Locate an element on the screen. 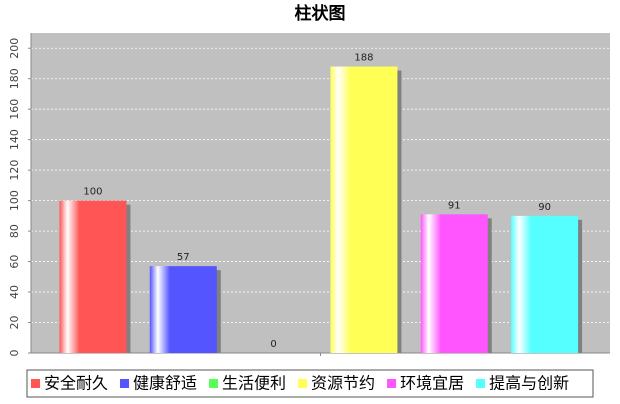  data-label: 91 is located at coordinates (454, 205).